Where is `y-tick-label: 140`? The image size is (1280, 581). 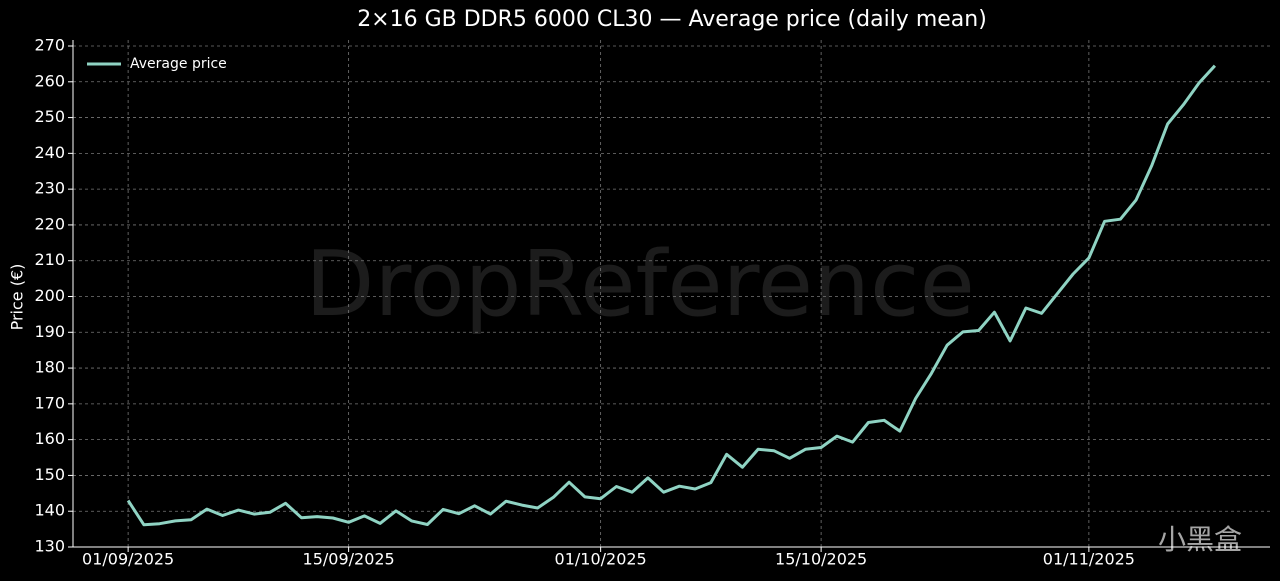 y-tick-label: 140 is located at coordinates (49, 510).